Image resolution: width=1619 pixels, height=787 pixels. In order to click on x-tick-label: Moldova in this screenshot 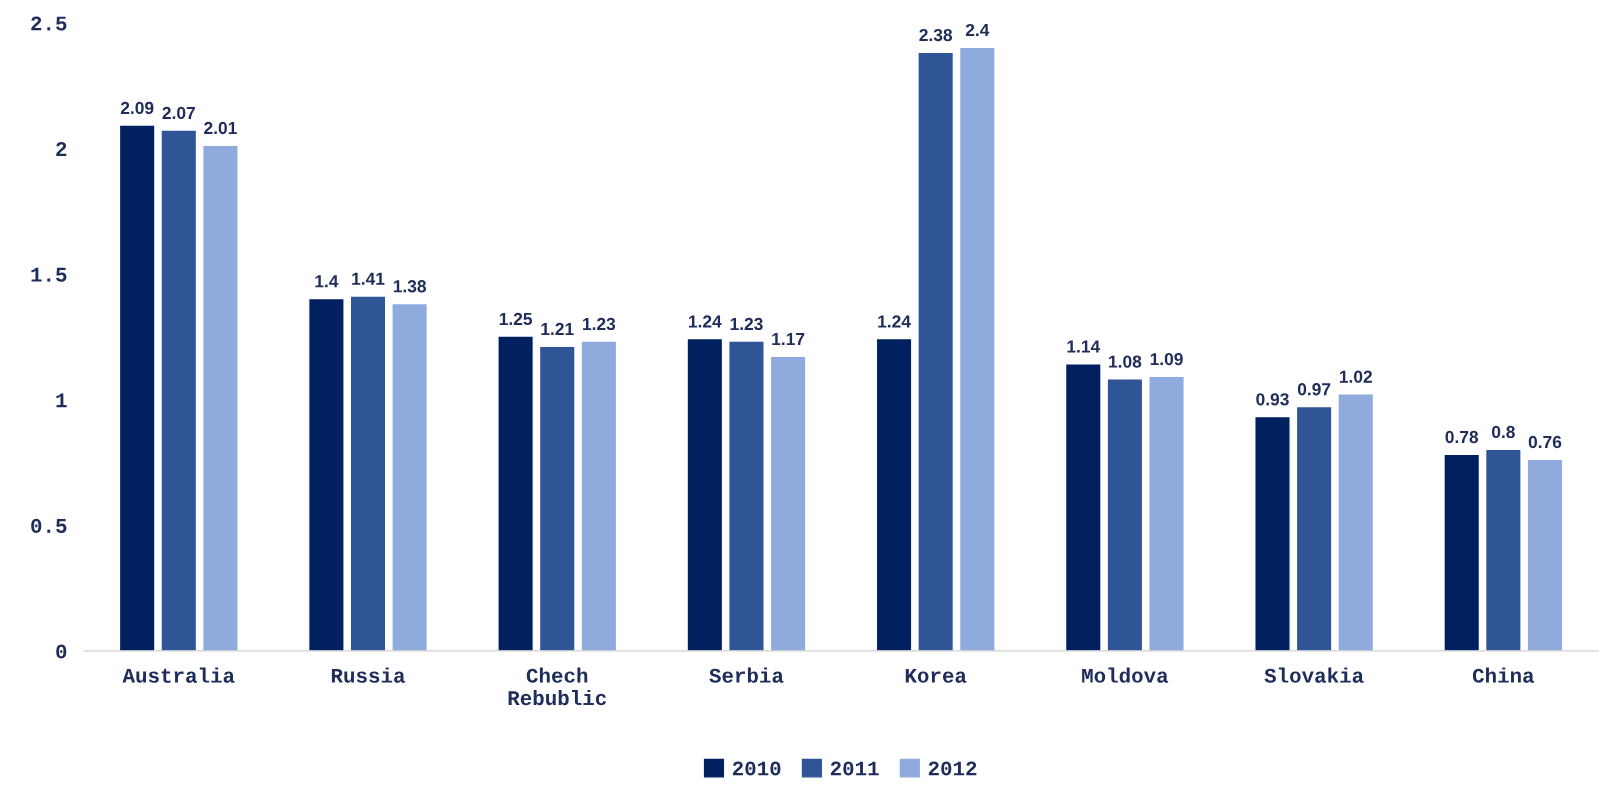, I will do `click(1125, 675)`.